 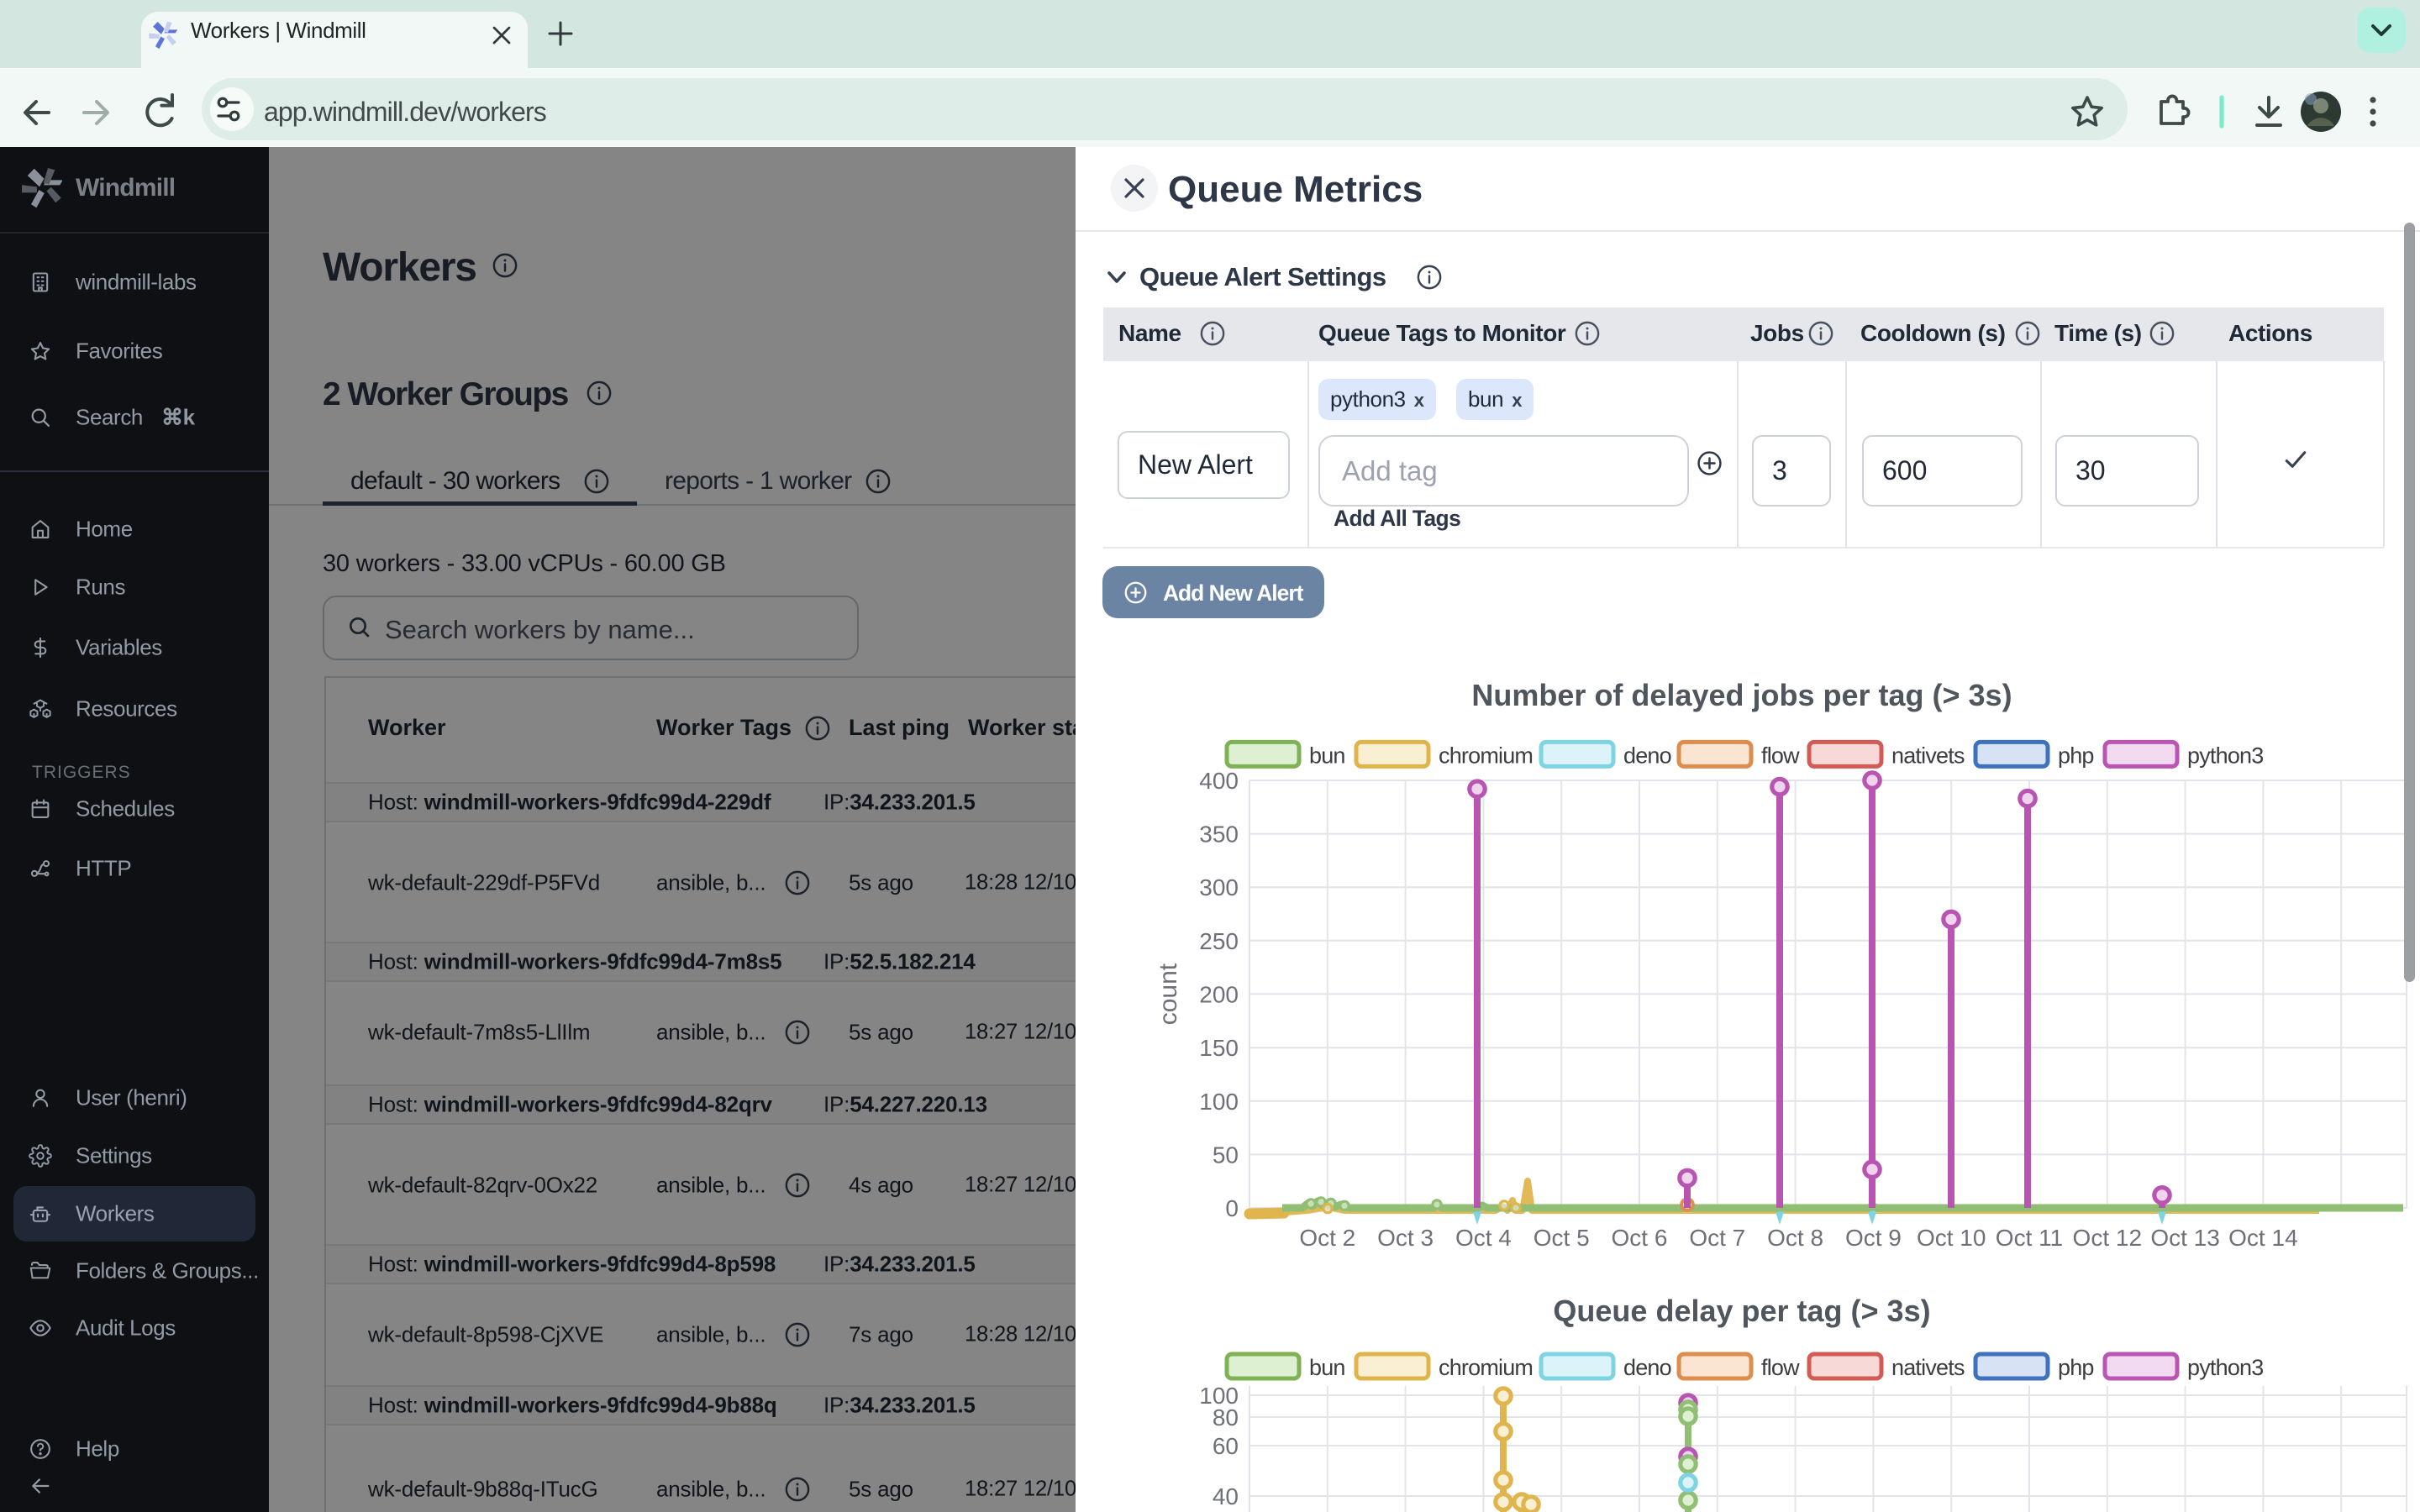 I want to click on svg-text: Oct 3, so click(x=1406, y=1238).